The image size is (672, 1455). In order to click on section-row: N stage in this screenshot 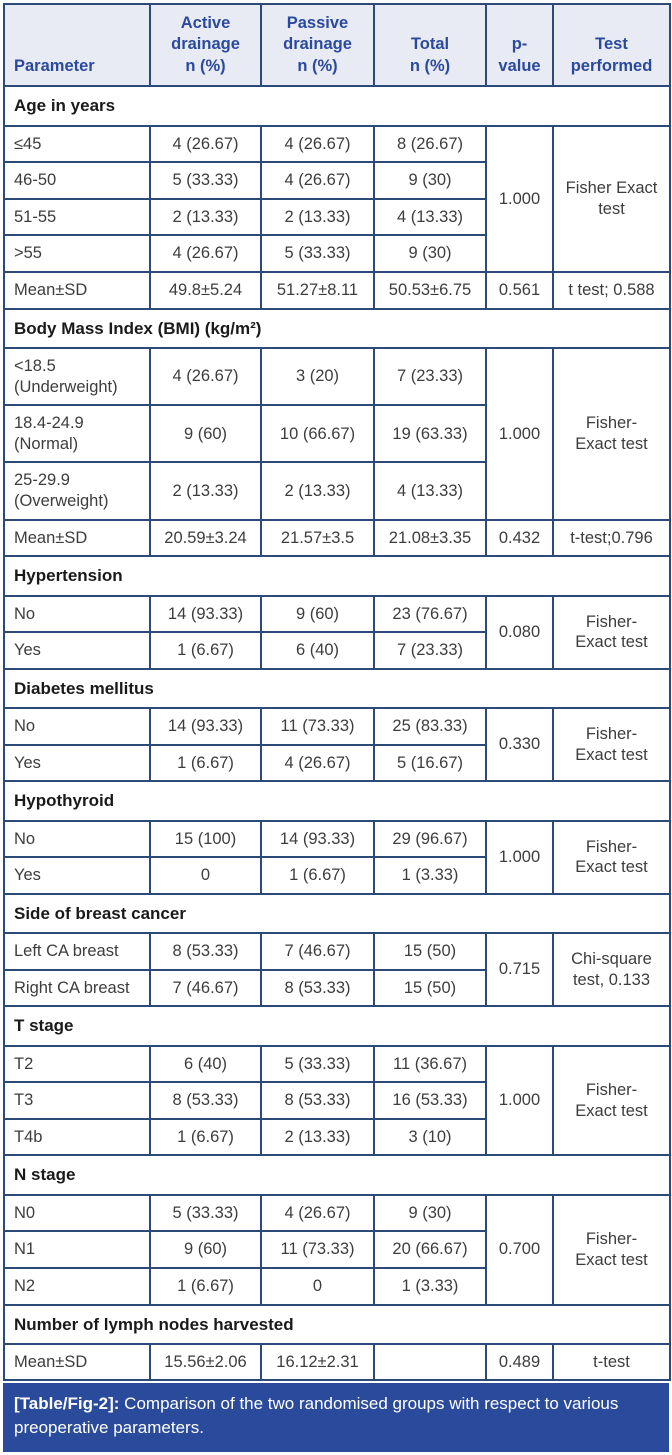, I will do `click(337, 1175)`.